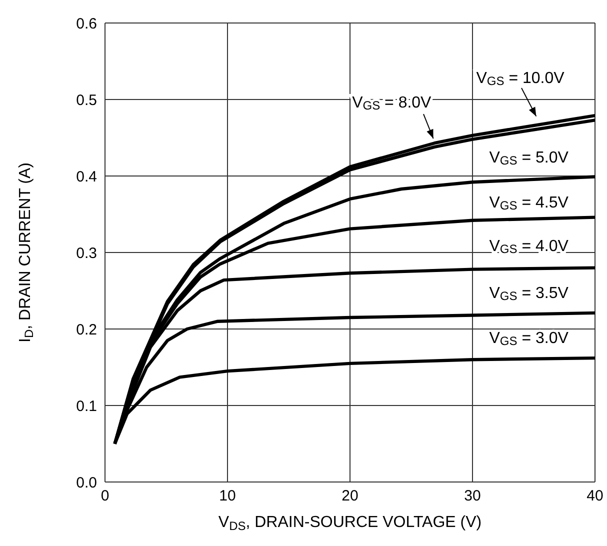  Describe the element at coordinates (105, 496) in the screenshot. I see `x-tick-label: 0` at that location.